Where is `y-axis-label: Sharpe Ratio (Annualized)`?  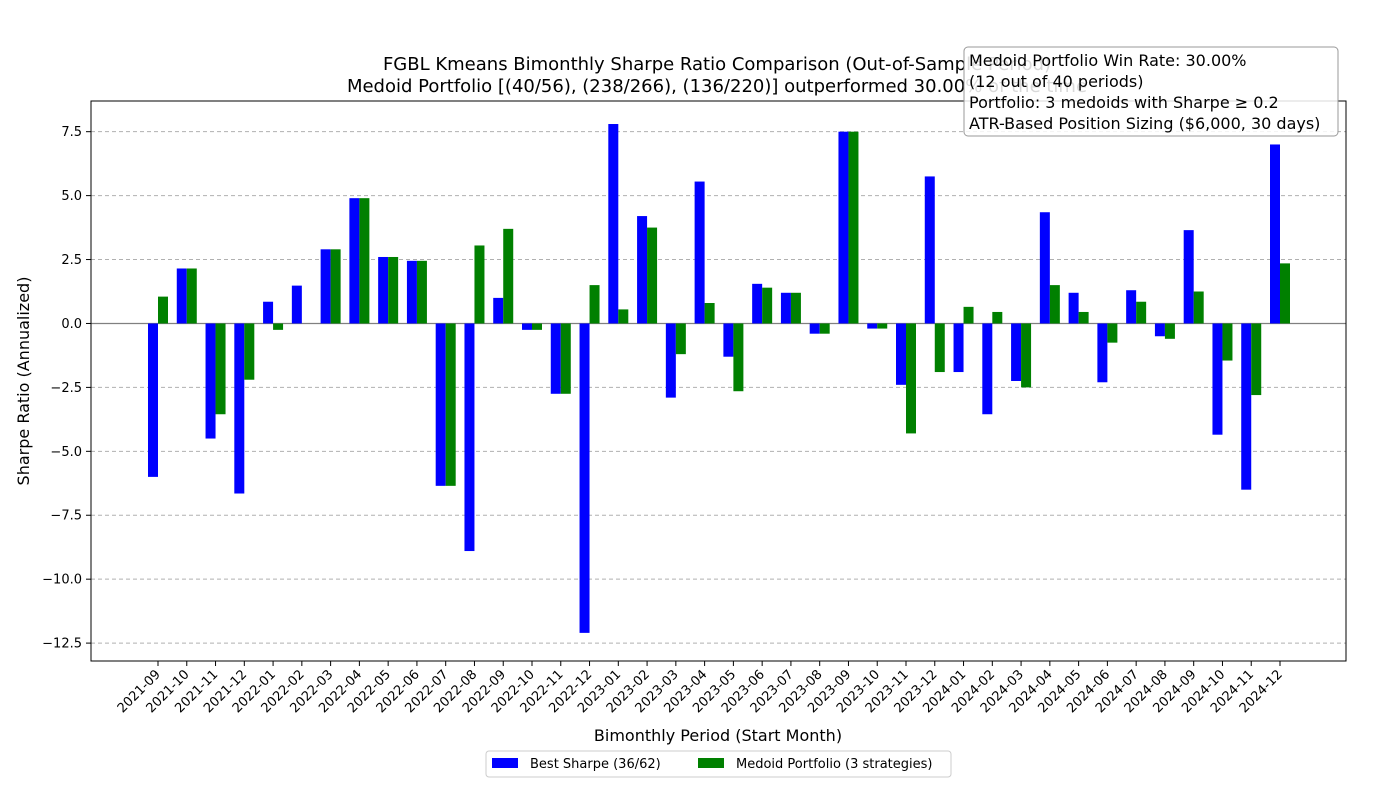
y-axis-label: Sharpe Ratio (Annualized) is located at coordinates (23, 381).